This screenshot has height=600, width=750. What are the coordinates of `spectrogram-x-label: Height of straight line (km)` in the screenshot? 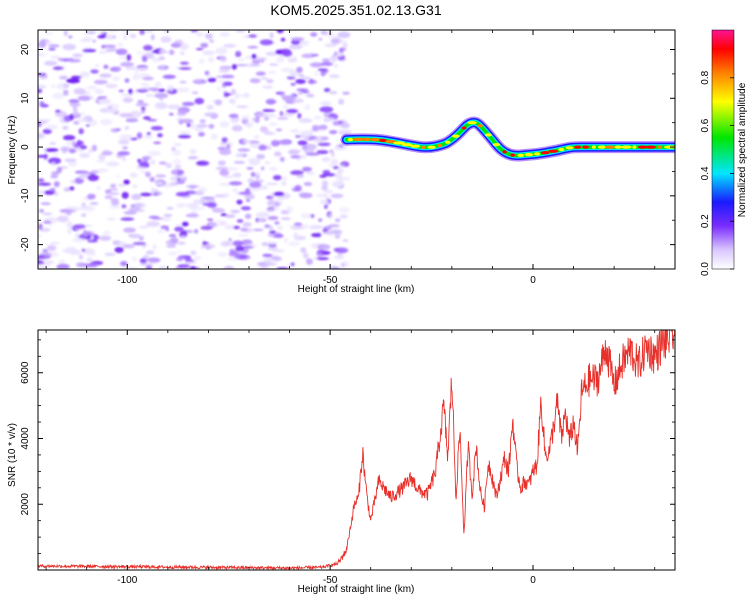 It's located at (356, 289).